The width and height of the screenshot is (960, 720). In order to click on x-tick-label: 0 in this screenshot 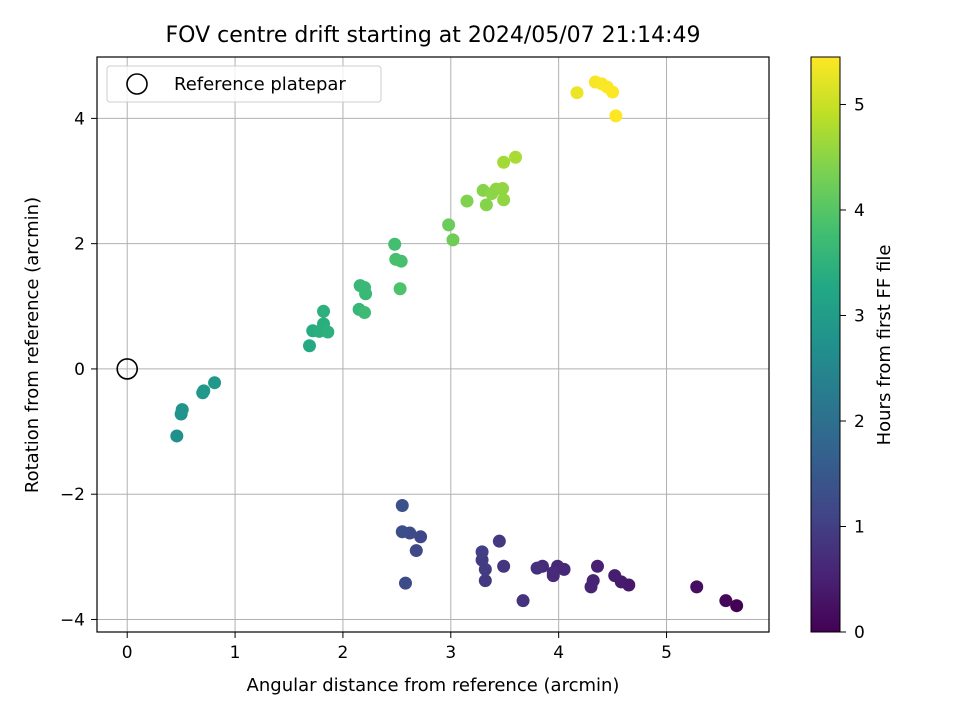, I will do `click(127, 653)`.